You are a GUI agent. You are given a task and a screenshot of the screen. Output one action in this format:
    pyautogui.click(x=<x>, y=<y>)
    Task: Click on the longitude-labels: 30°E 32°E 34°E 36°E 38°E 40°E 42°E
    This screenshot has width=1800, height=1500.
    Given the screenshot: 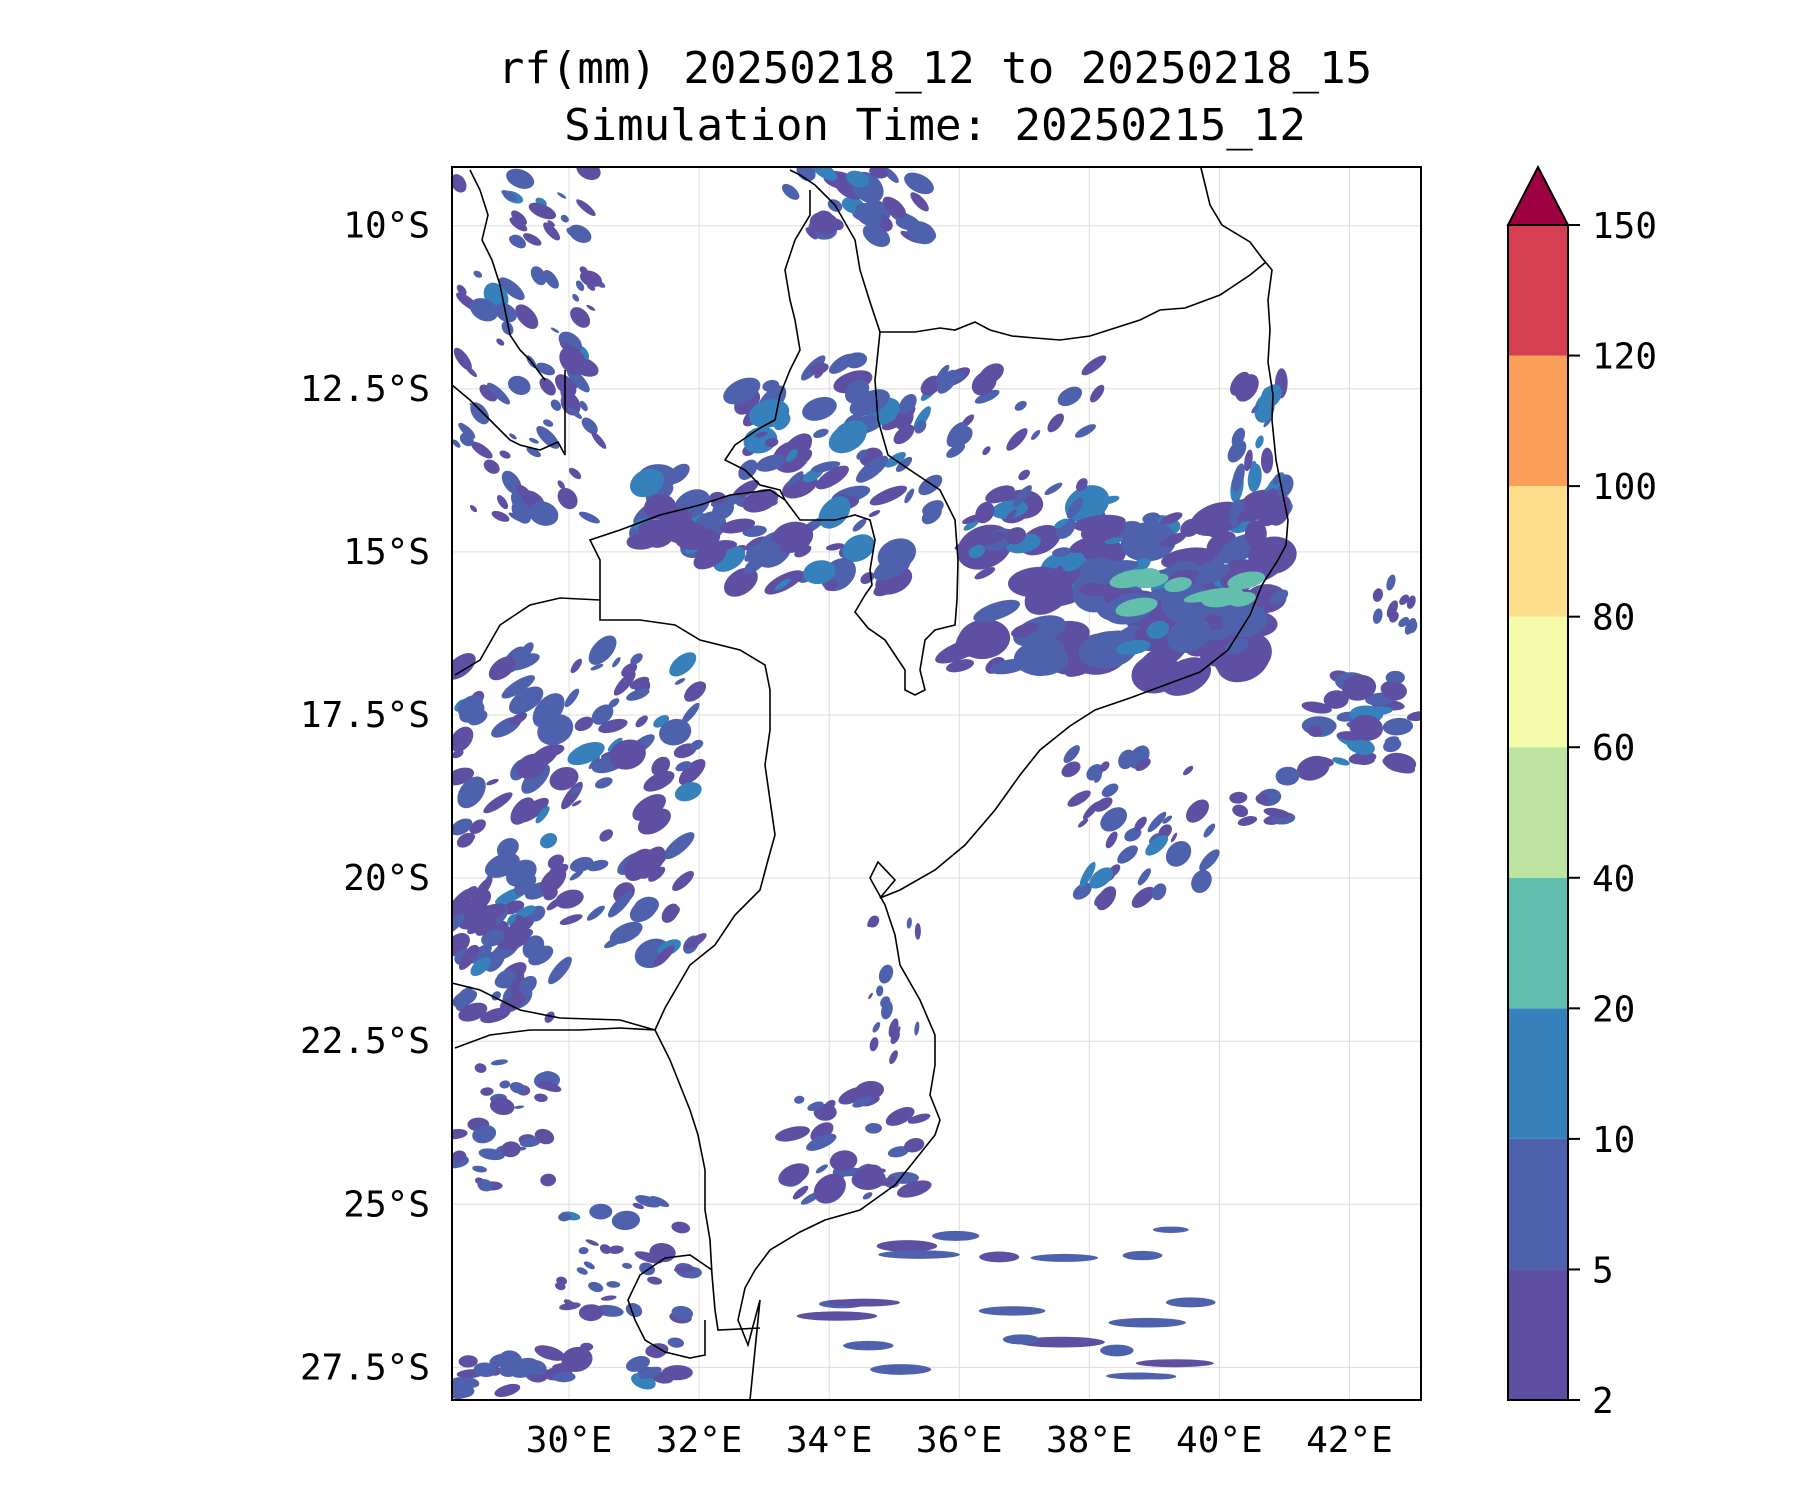 What is the action you would take?
    pyautogui.click(x=959, y=1440)
    